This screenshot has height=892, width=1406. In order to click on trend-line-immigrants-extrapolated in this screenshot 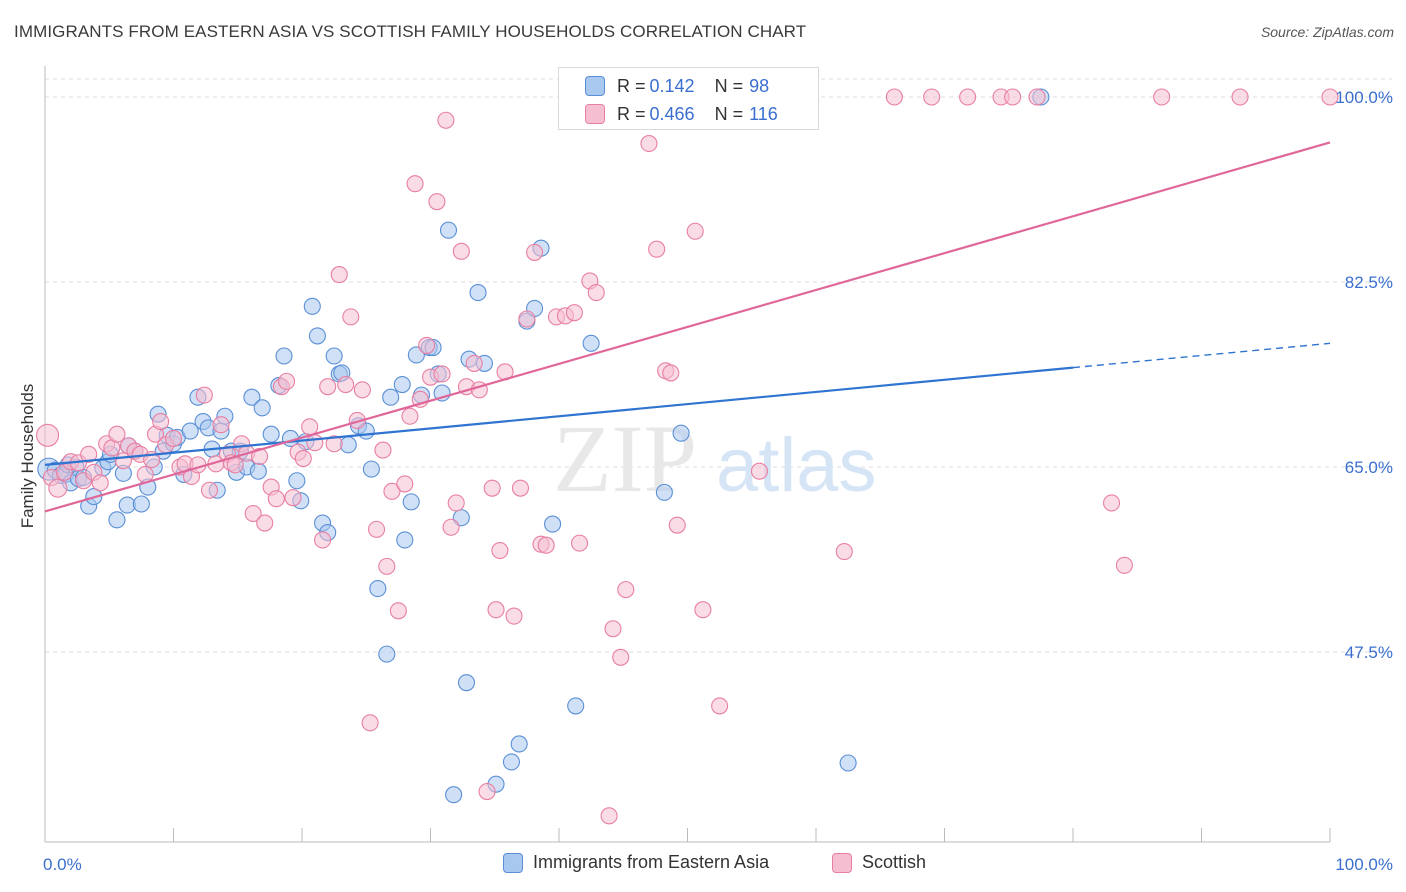, I will do `click(1201, 355)`.